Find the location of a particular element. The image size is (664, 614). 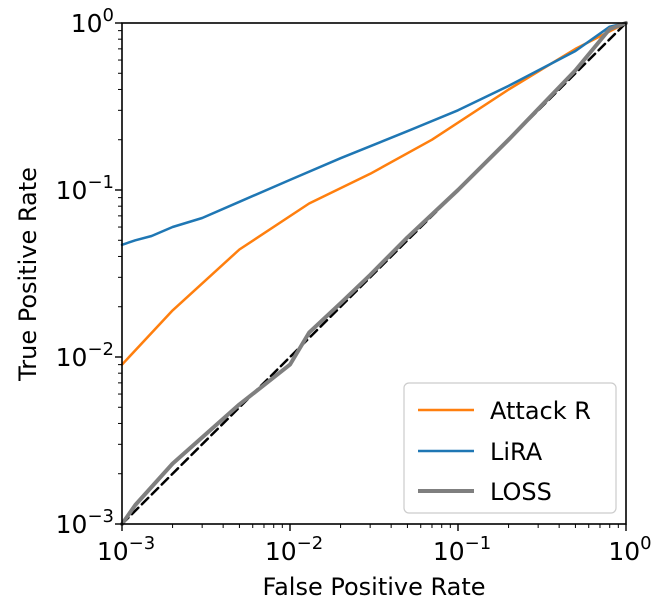

legend: Attack R LiRA LOSS is located at coordinates (510, 448).